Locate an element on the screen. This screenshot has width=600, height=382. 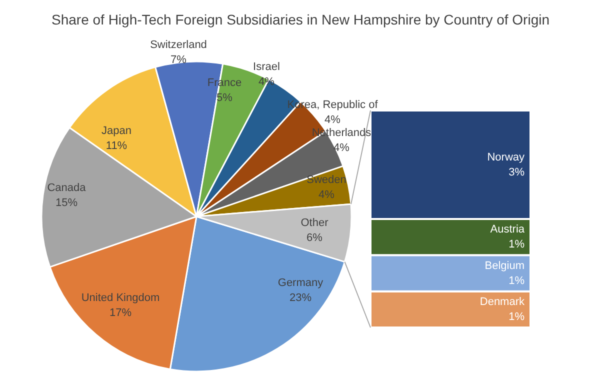
slice-label: Canada is located at coordinates (67, 188).